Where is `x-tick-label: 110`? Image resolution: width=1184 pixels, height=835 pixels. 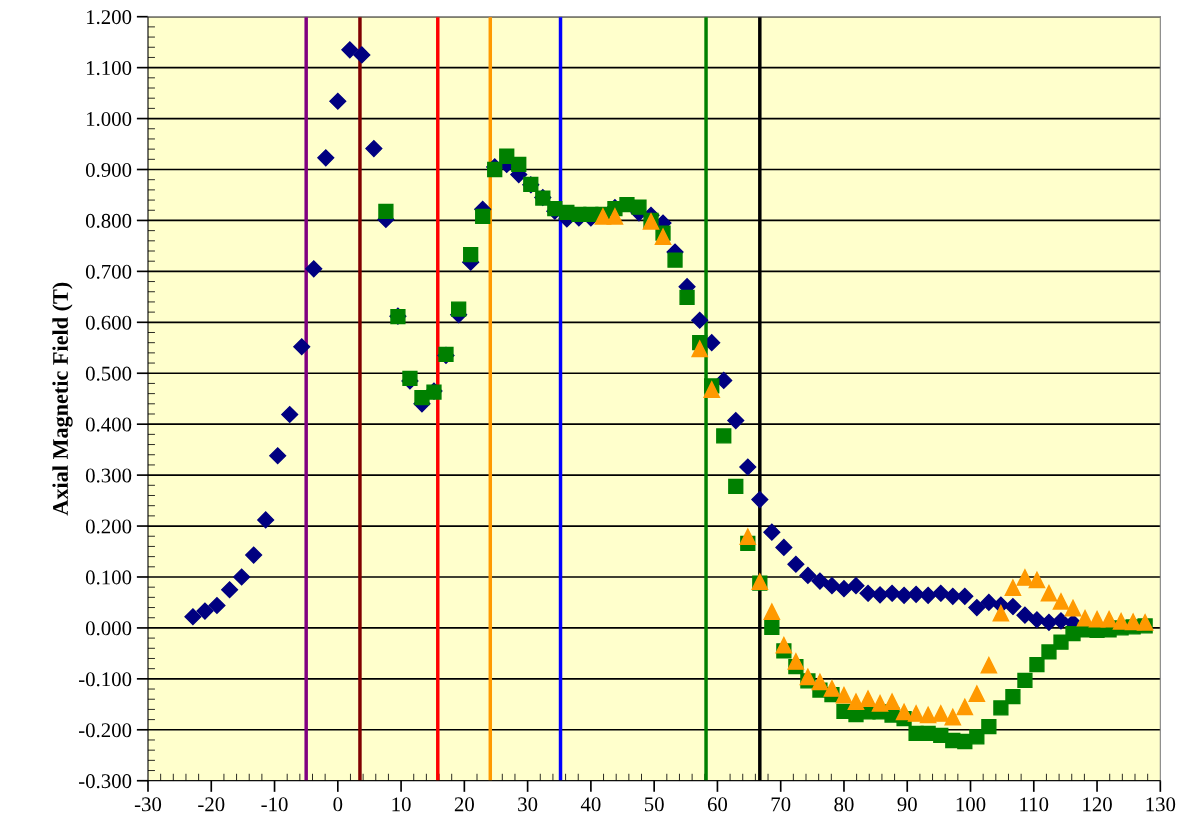
x-tick-label: 110 is located at coordinates (1034, 804).